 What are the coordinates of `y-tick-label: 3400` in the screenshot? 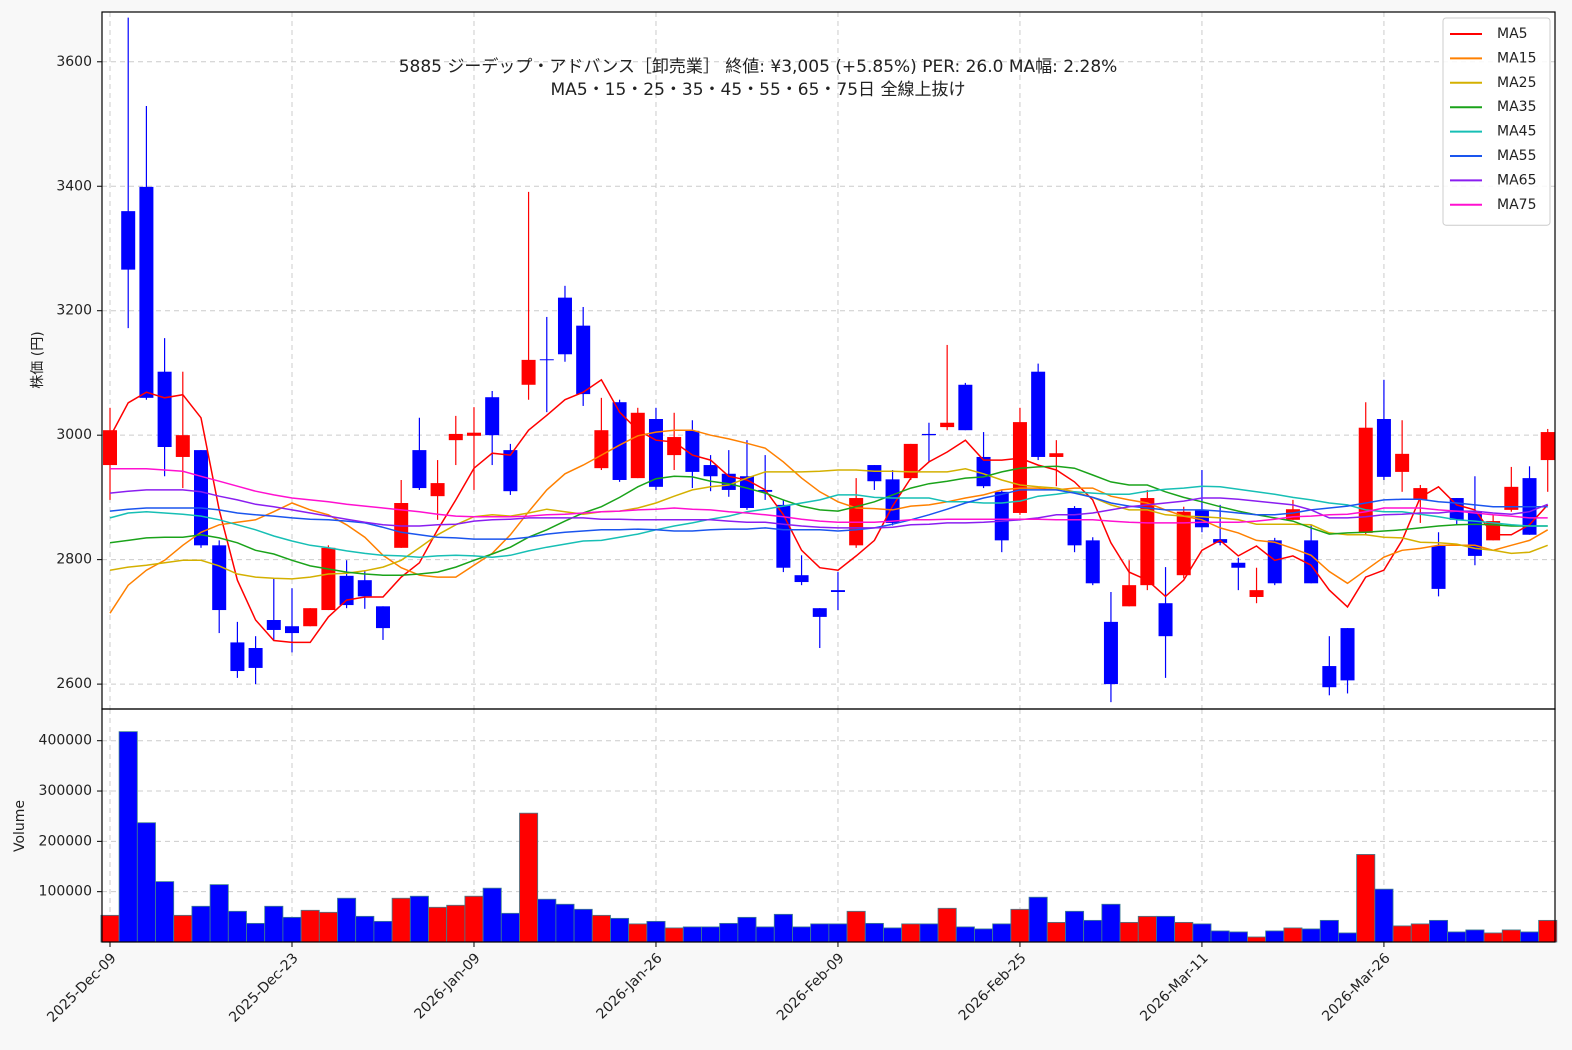 It's located at (74, 186).